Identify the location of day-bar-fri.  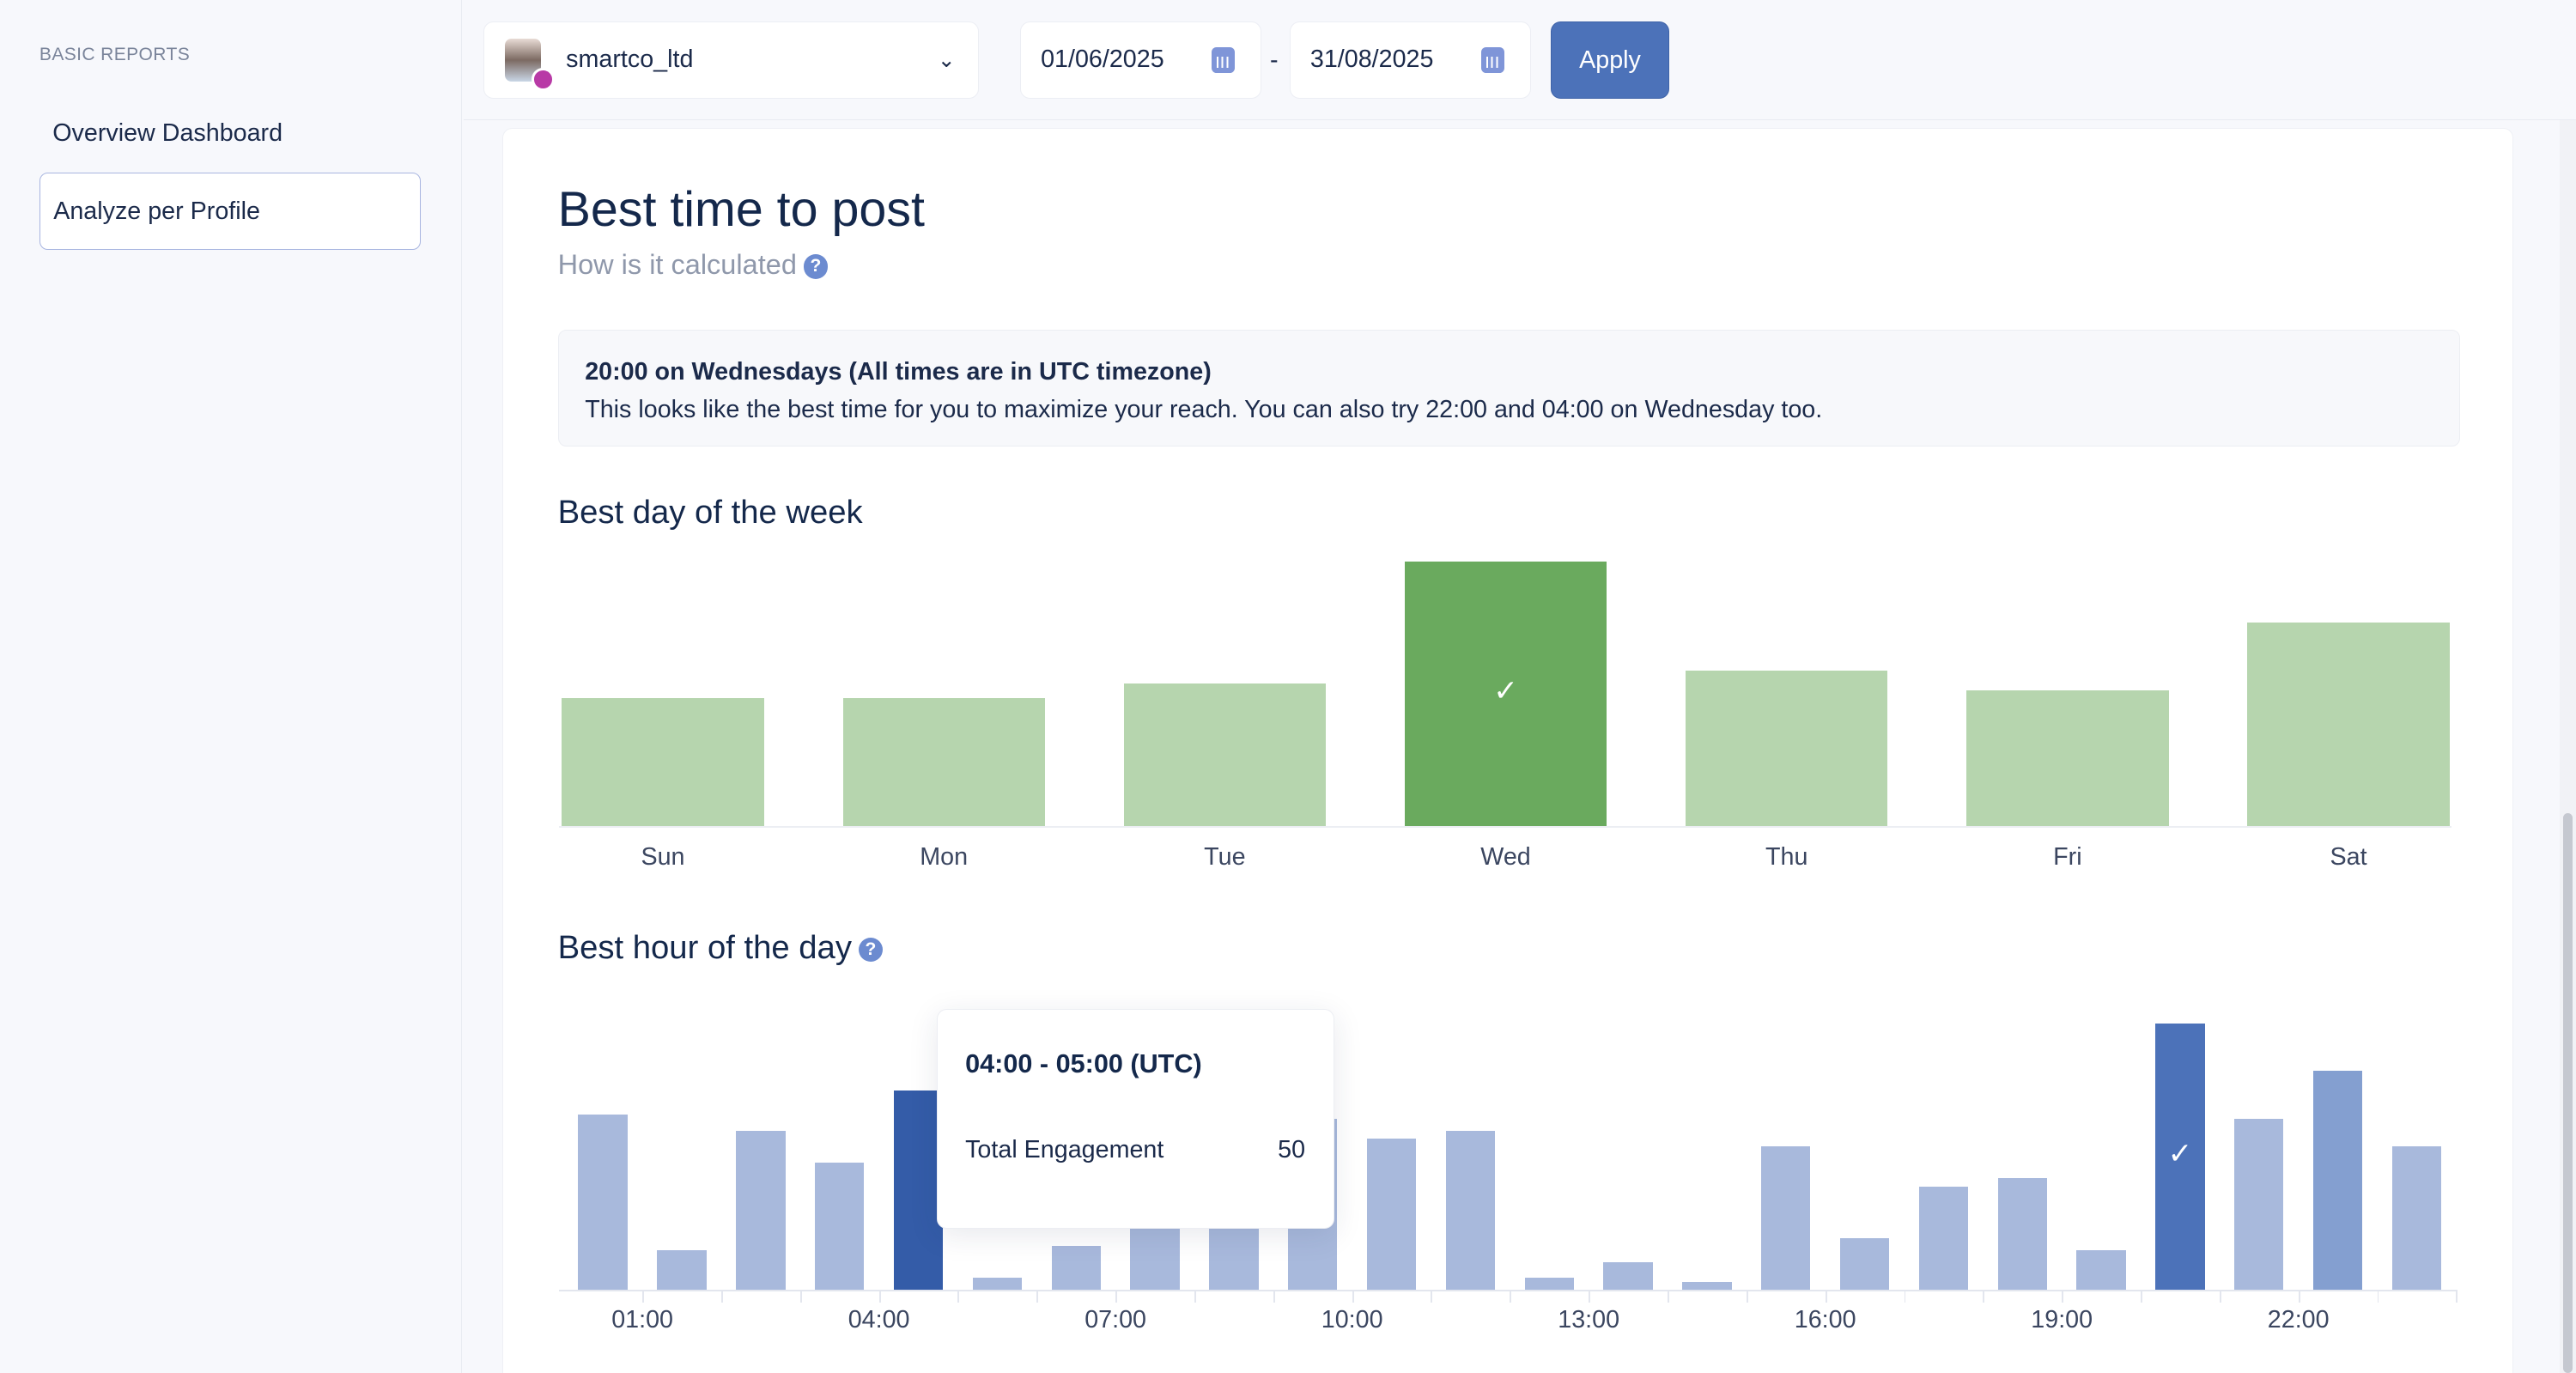
(2068, 758).